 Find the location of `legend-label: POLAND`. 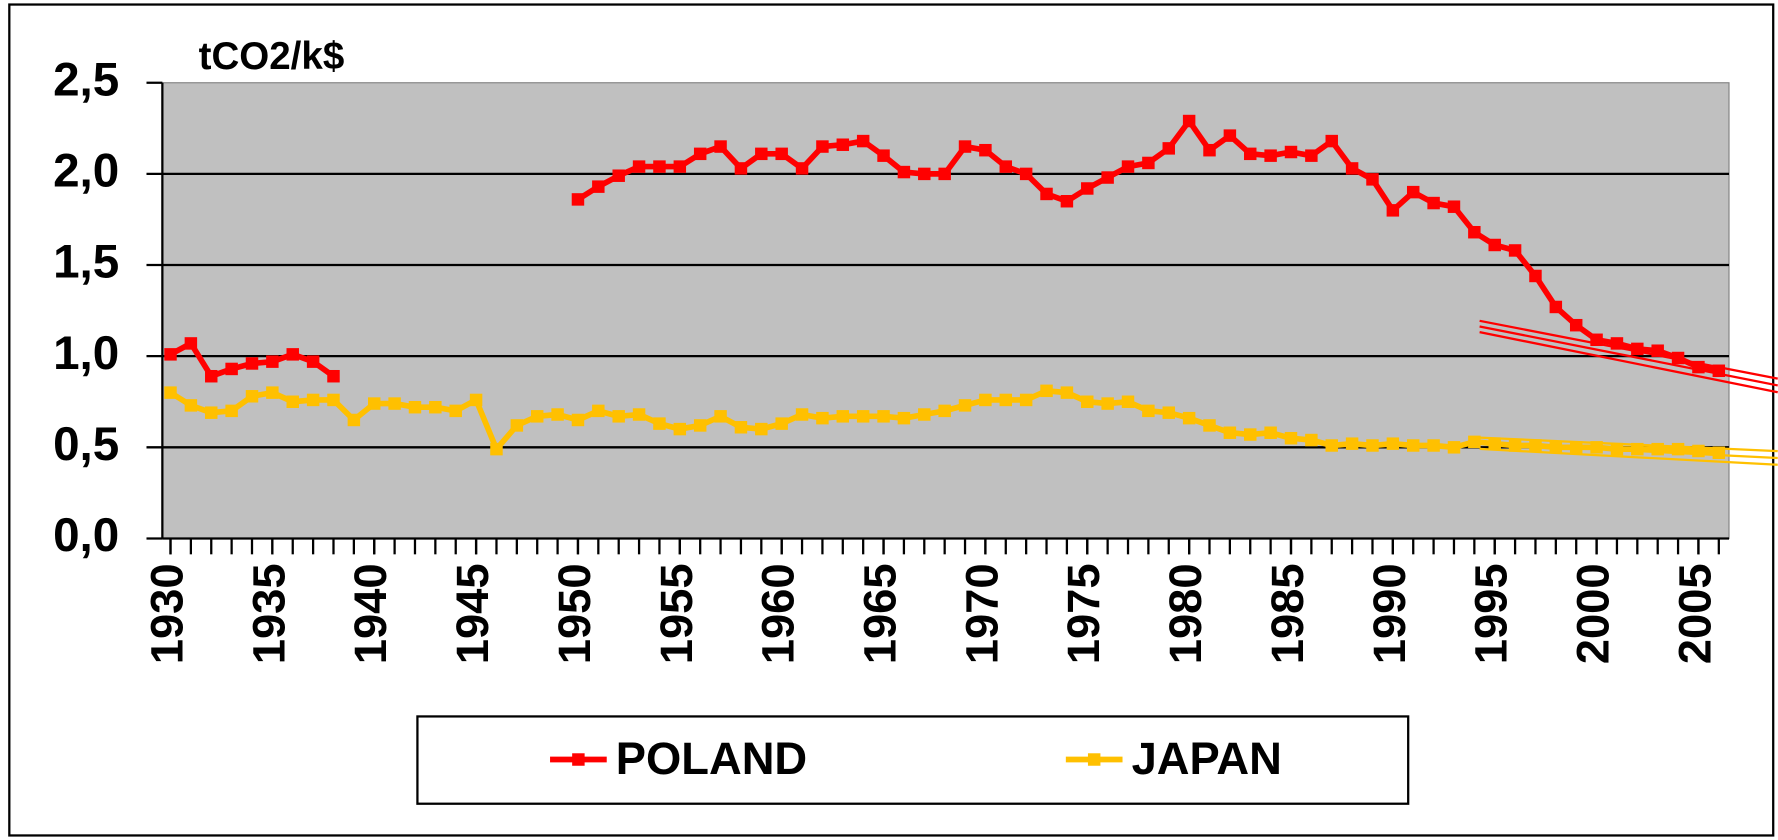

legend-label: POLAND is located at coordinates (711, 758).